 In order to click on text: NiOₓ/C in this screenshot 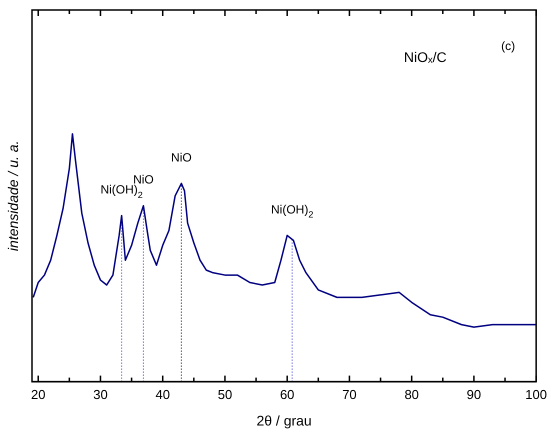, I will do `click(425, 57)`.